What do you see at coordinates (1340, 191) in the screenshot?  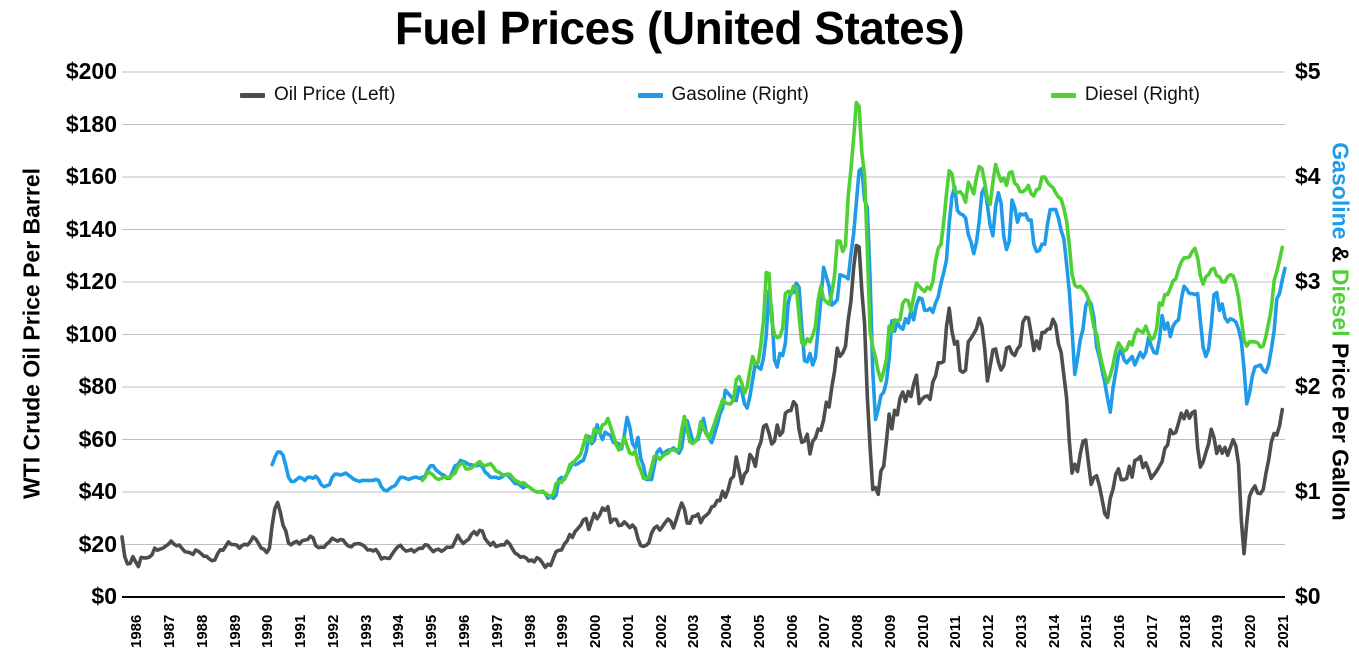 I see `right-axis-title-part-0: Gasoline` at bounding box center [1340, 191].